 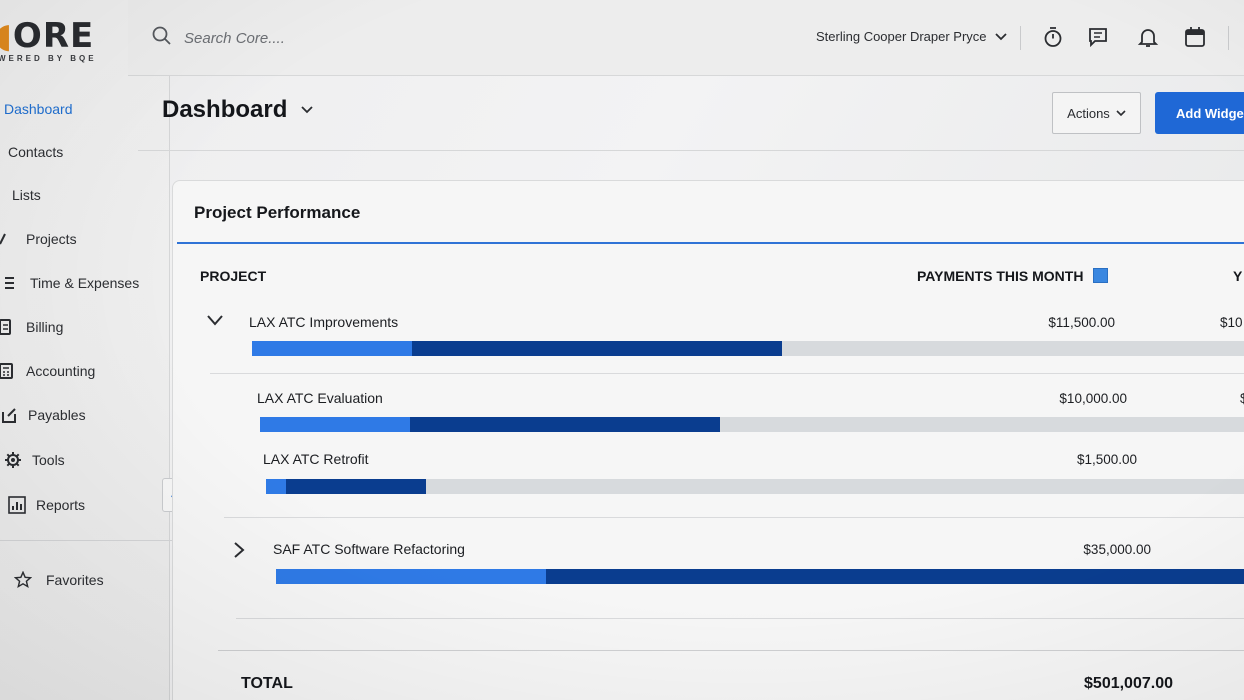 I want to click on project-row-amount: $35,000.00, so click(x=1117, y=549).